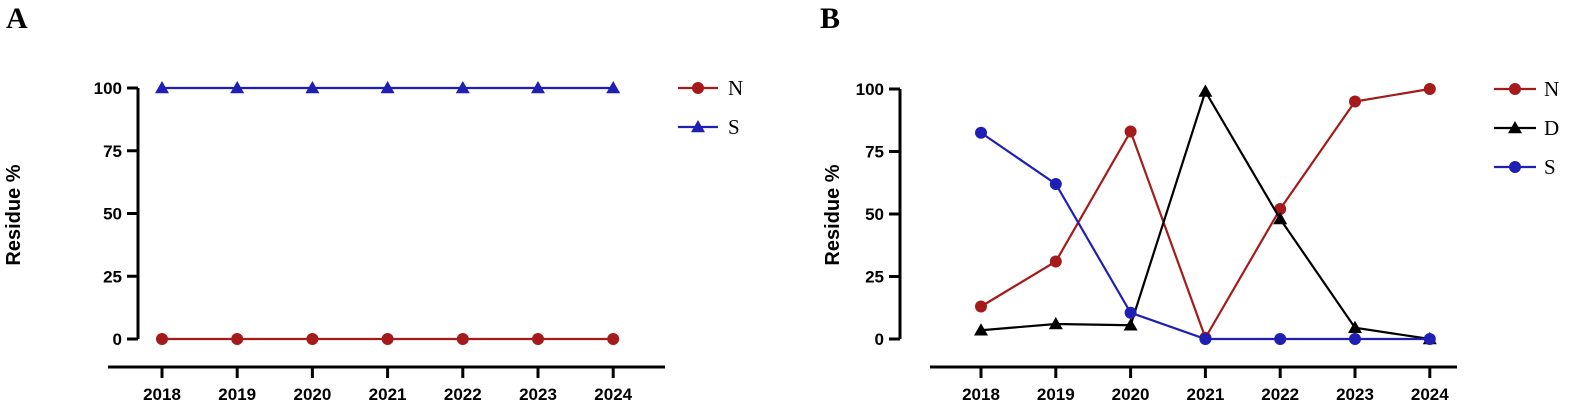  Describe the element at coordinates (17, 18) in the screenshot. I see `panel-letter: A` at that location.